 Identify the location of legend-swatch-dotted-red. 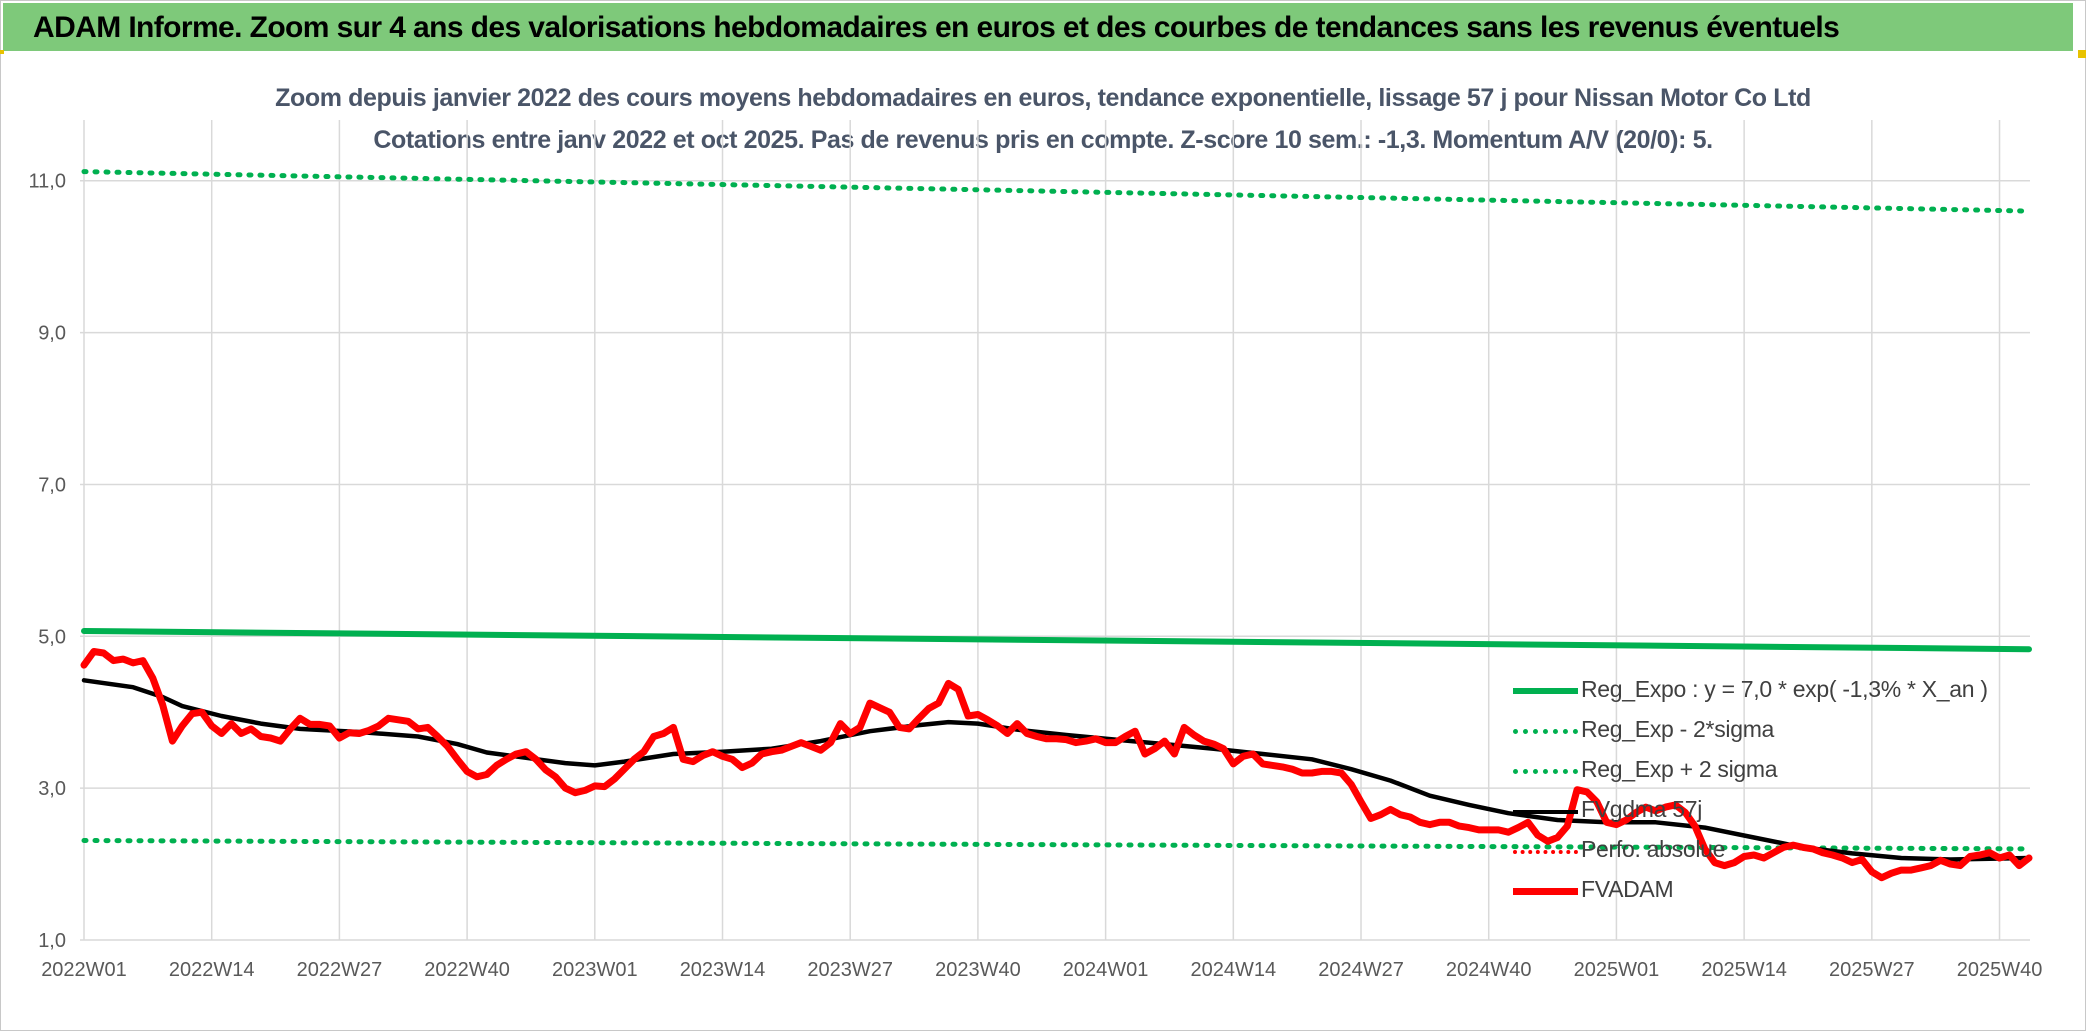
(1545, 852).